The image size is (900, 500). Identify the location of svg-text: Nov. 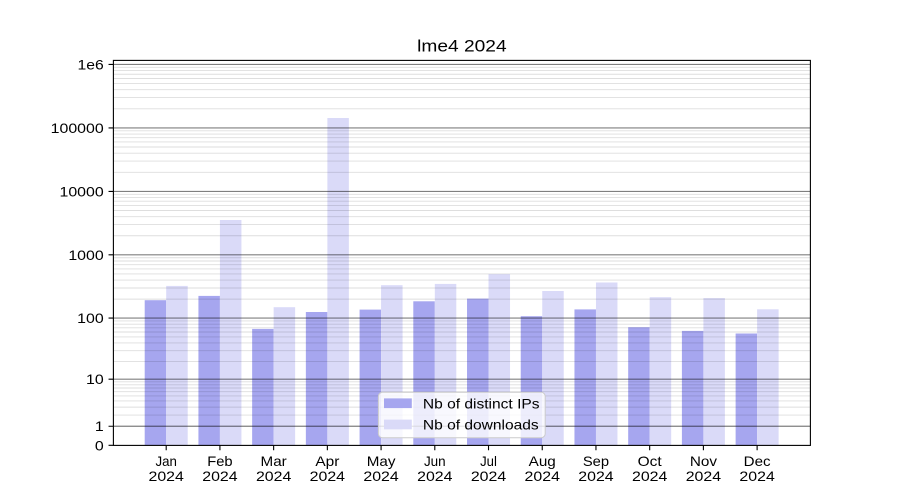
(703, 461).